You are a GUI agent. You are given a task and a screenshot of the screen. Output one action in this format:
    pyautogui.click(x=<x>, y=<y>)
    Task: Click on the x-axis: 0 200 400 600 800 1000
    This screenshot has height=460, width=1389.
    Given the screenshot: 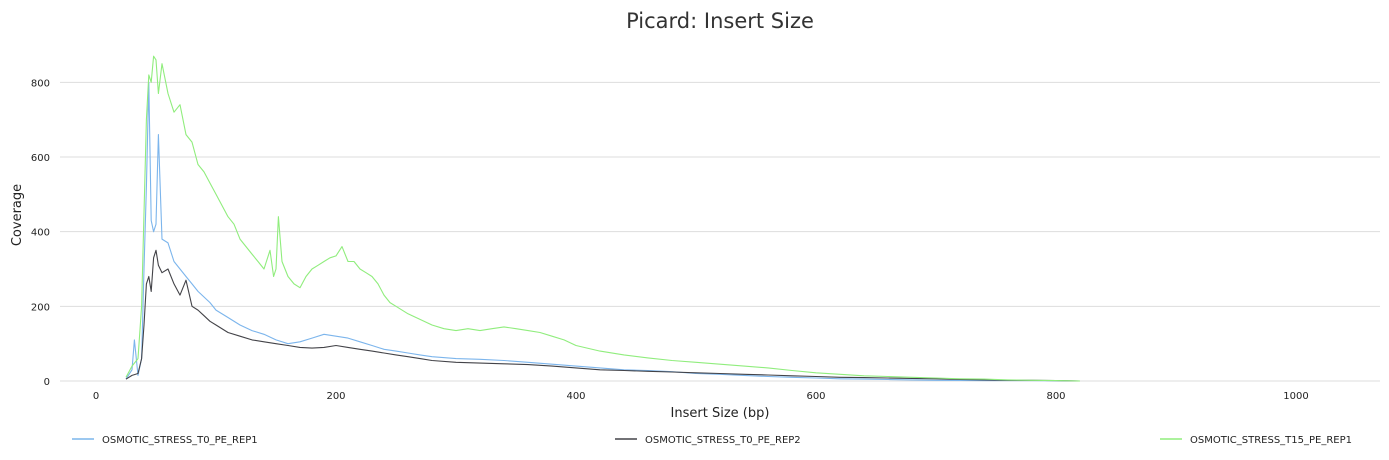 What is the action you would take?
    pyautogui.click(x=701, y=396)
    